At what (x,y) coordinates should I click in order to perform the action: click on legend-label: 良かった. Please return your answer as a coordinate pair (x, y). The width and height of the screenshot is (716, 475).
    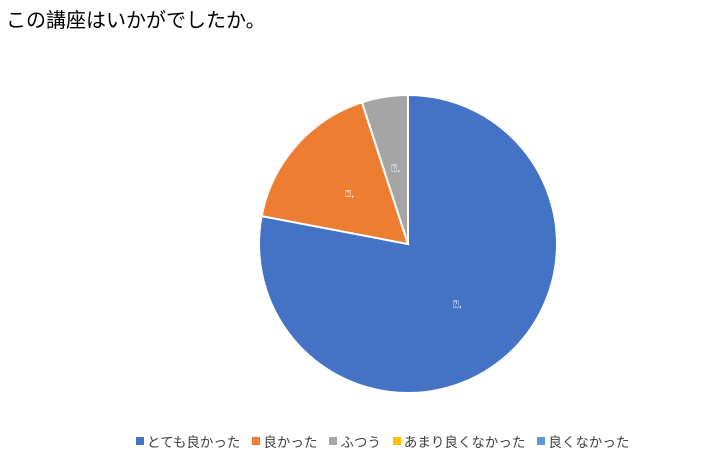
    Looking at the image, I should click on (290, 443).